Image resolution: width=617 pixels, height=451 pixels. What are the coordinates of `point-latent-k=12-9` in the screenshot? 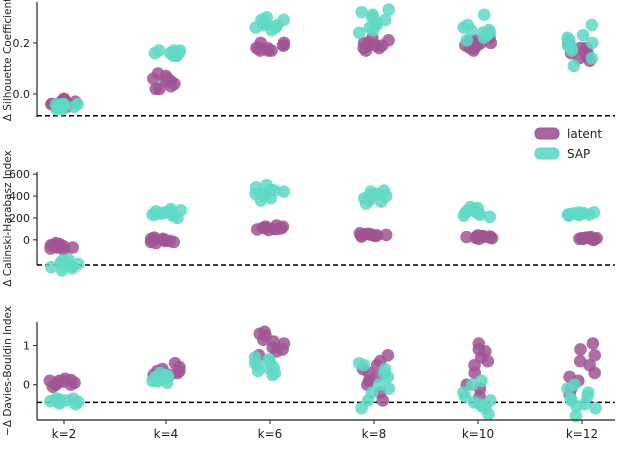 It's located at (592, 239).